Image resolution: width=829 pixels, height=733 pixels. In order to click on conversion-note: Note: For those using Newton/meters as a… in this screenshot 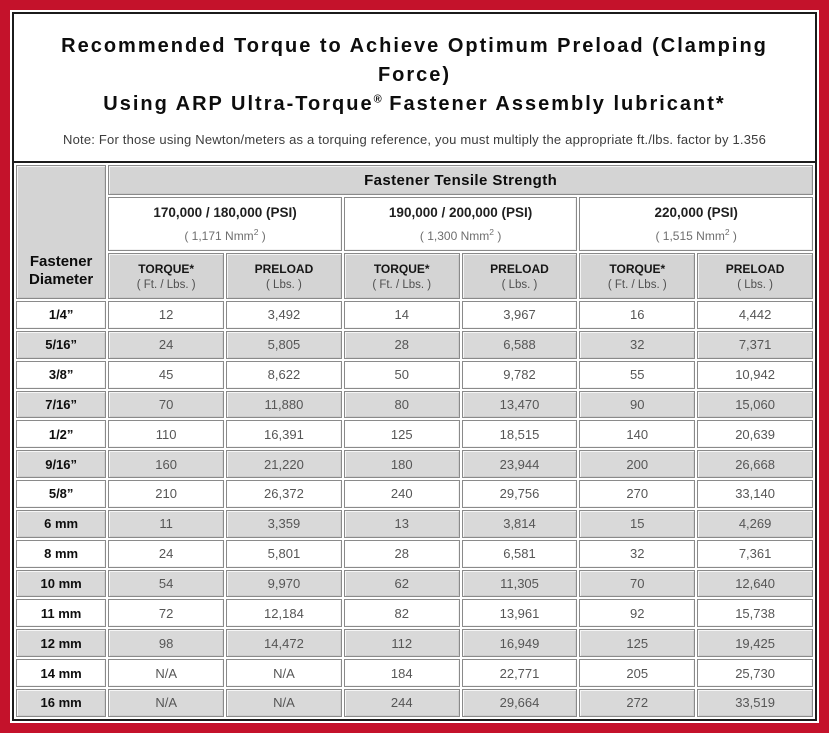, I will do `click(414, 139)`.